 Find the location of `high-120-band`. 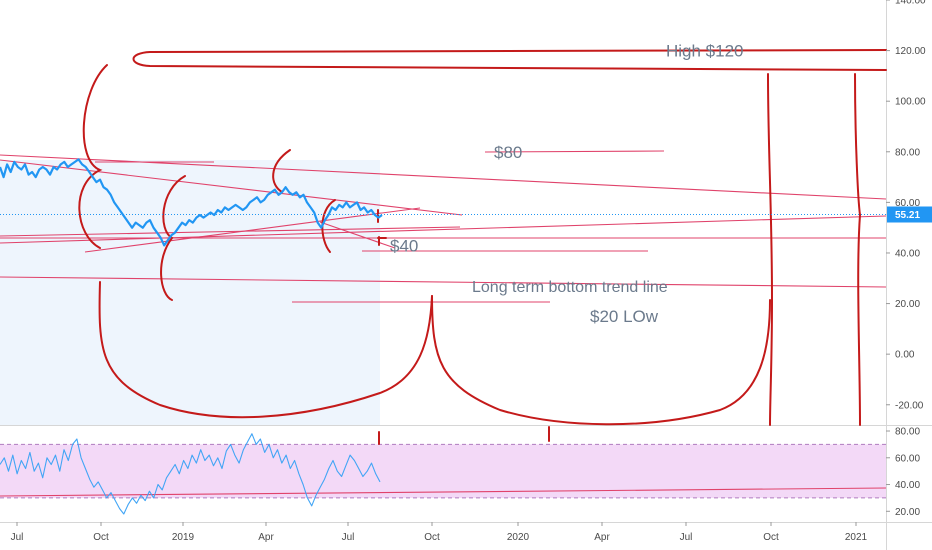

high-120-band is located at coordinates (509, 60).